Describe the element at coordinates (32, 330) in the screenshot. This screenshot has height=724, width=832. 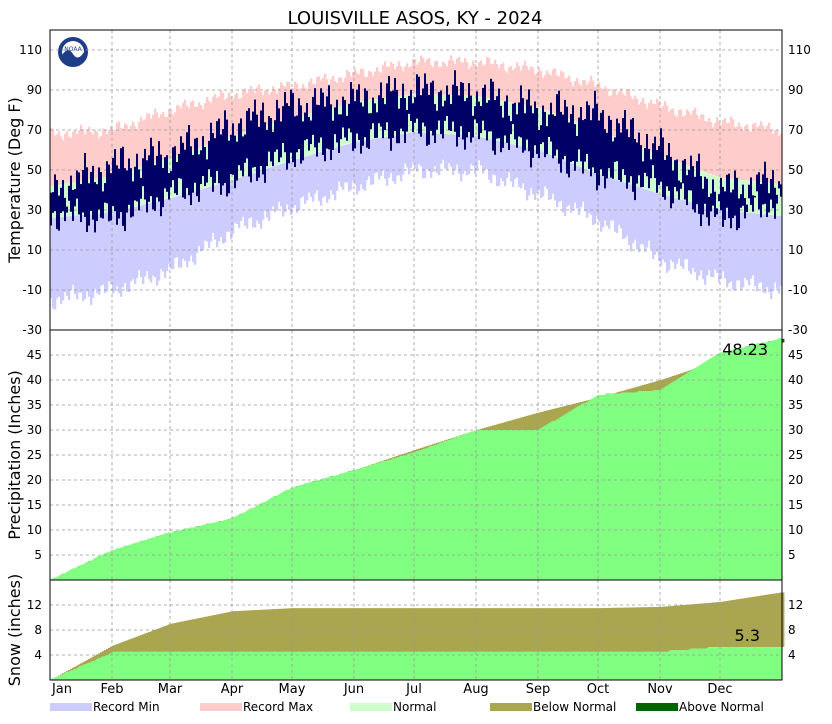
I see `temperature-tick-label-left: -30` at that location.